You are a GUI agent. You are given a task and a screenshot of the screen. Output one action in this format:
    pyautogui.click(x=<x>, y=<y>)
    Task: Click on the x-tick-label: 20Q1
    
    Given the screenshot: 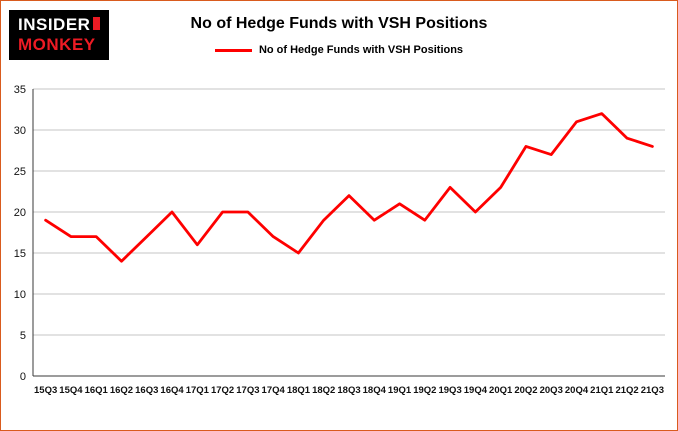 What is the action you would take?
    pyautogui.click(x=501, y=390)
    